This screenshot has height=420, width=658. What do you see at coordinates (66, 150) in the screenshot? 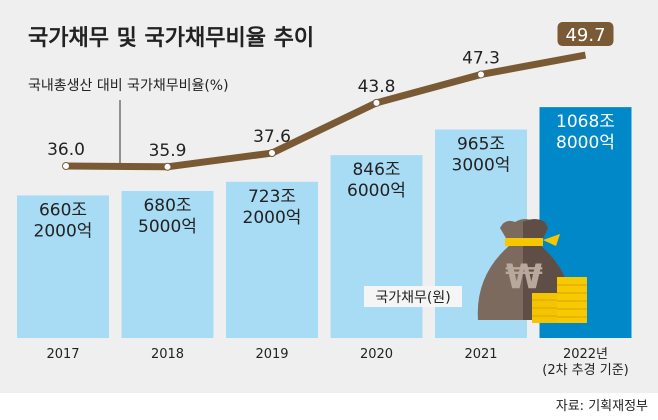
I see `ratio-value-label: 36.0` at bounding box center [66, 150].